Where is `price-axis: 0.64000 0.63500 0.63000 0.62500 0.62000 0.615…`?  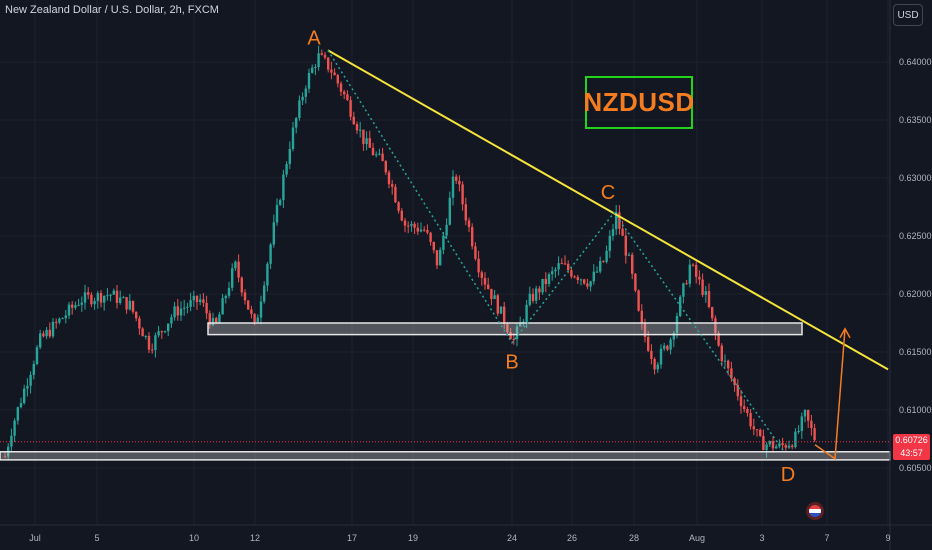 price-axis: 0.64000 0.63500 0.63000 0.62500 0.62000 0.615… is located at coordinates (910, 275).